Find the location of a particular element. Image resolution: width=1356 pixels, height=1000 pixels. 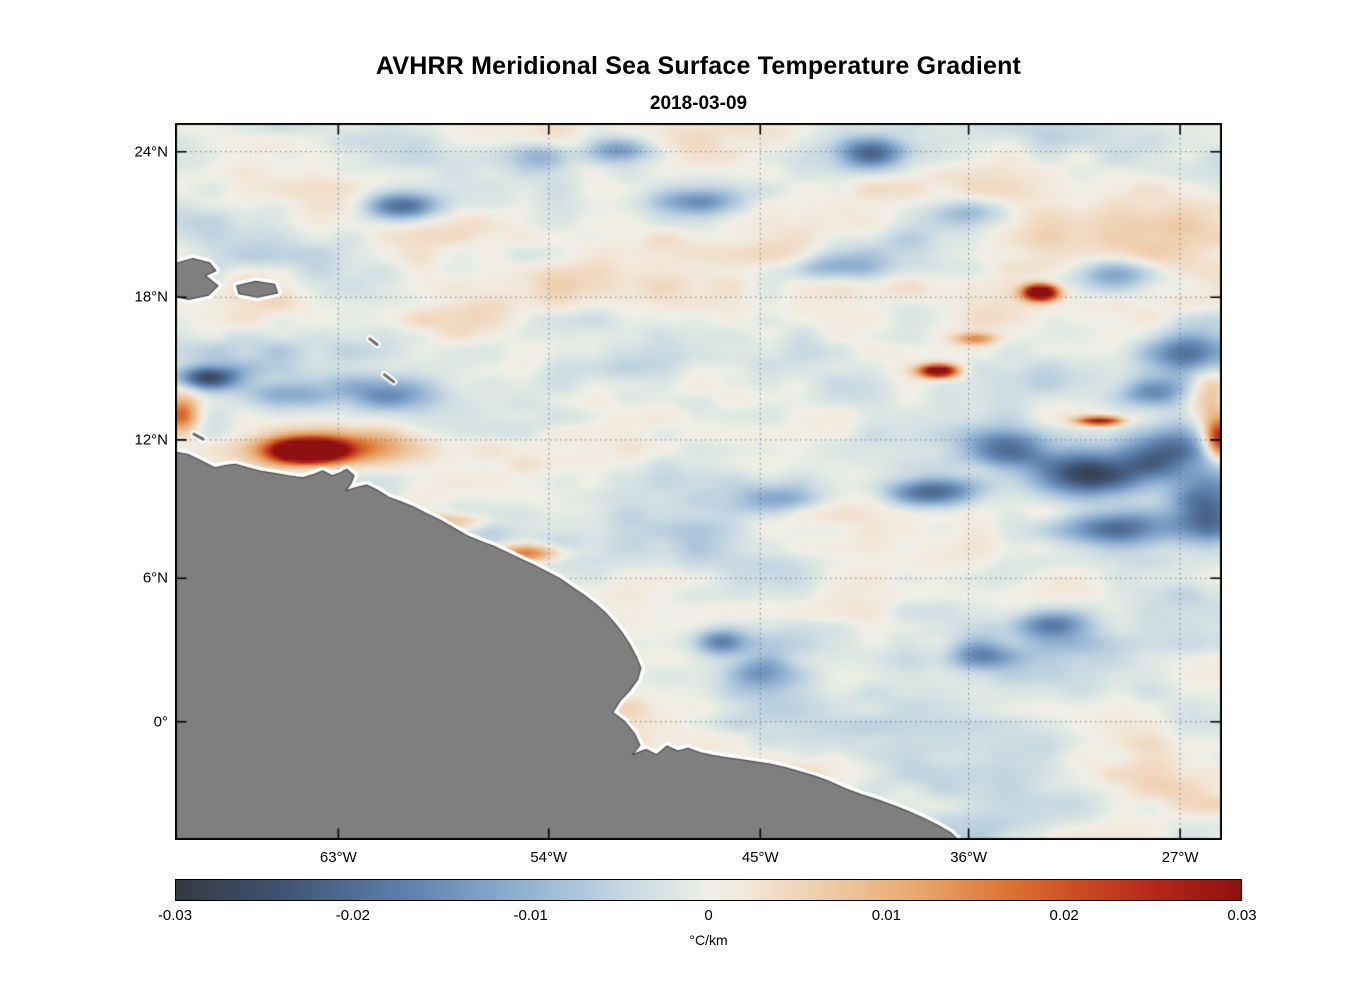

colorbar-tick-label: 0.01 is located at coordinates (886, 915).